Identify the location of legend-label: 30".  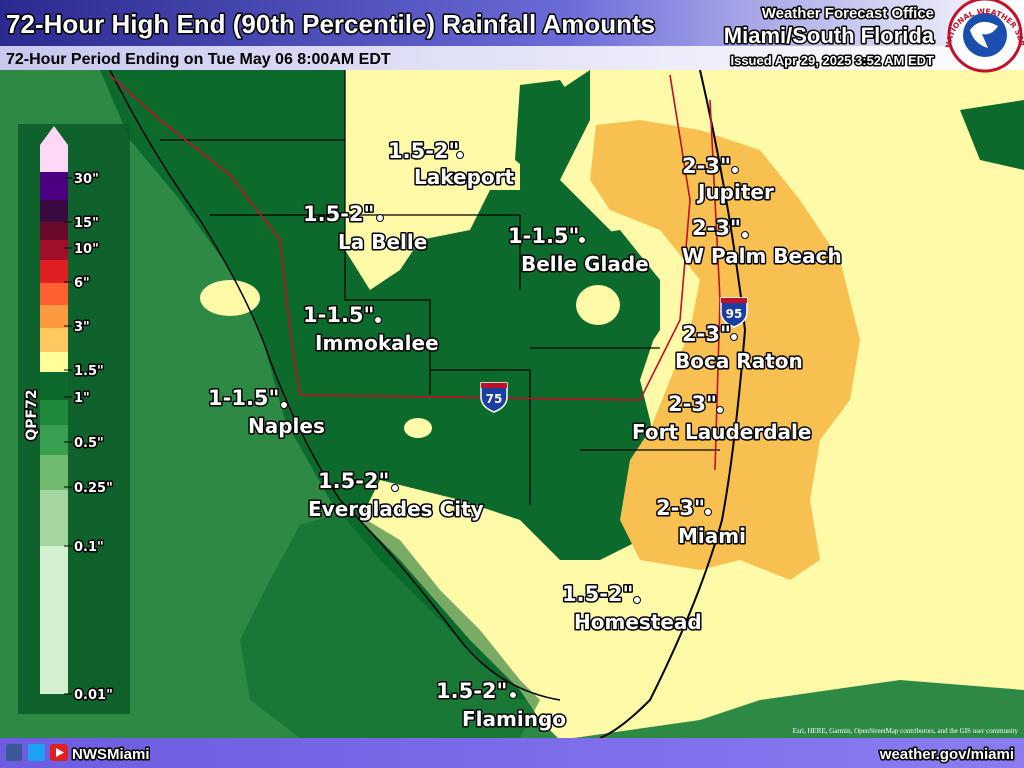
(86, 179).